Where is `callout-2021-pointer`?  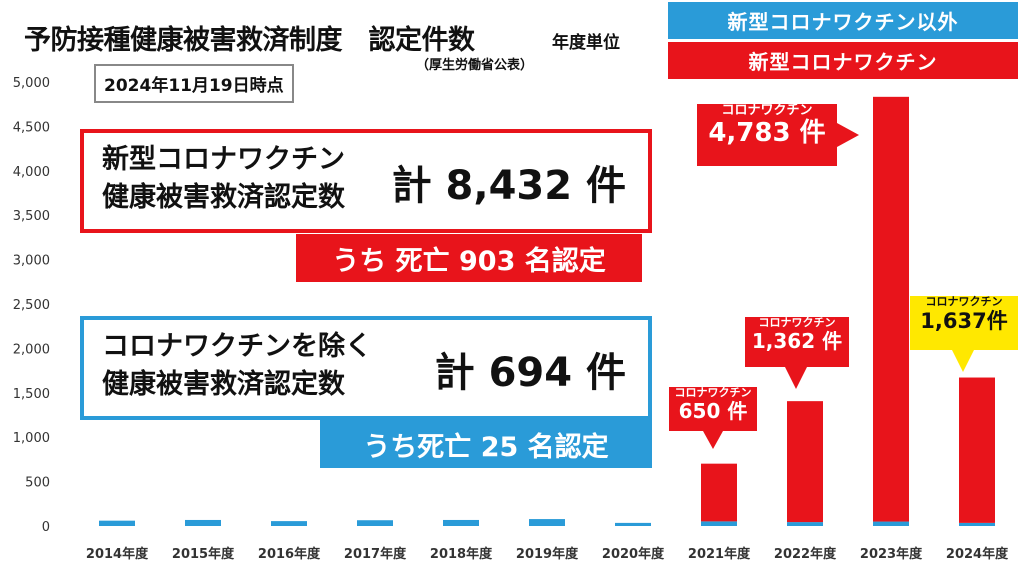 callout-2021-pointer is located at coordinates (713, 440).